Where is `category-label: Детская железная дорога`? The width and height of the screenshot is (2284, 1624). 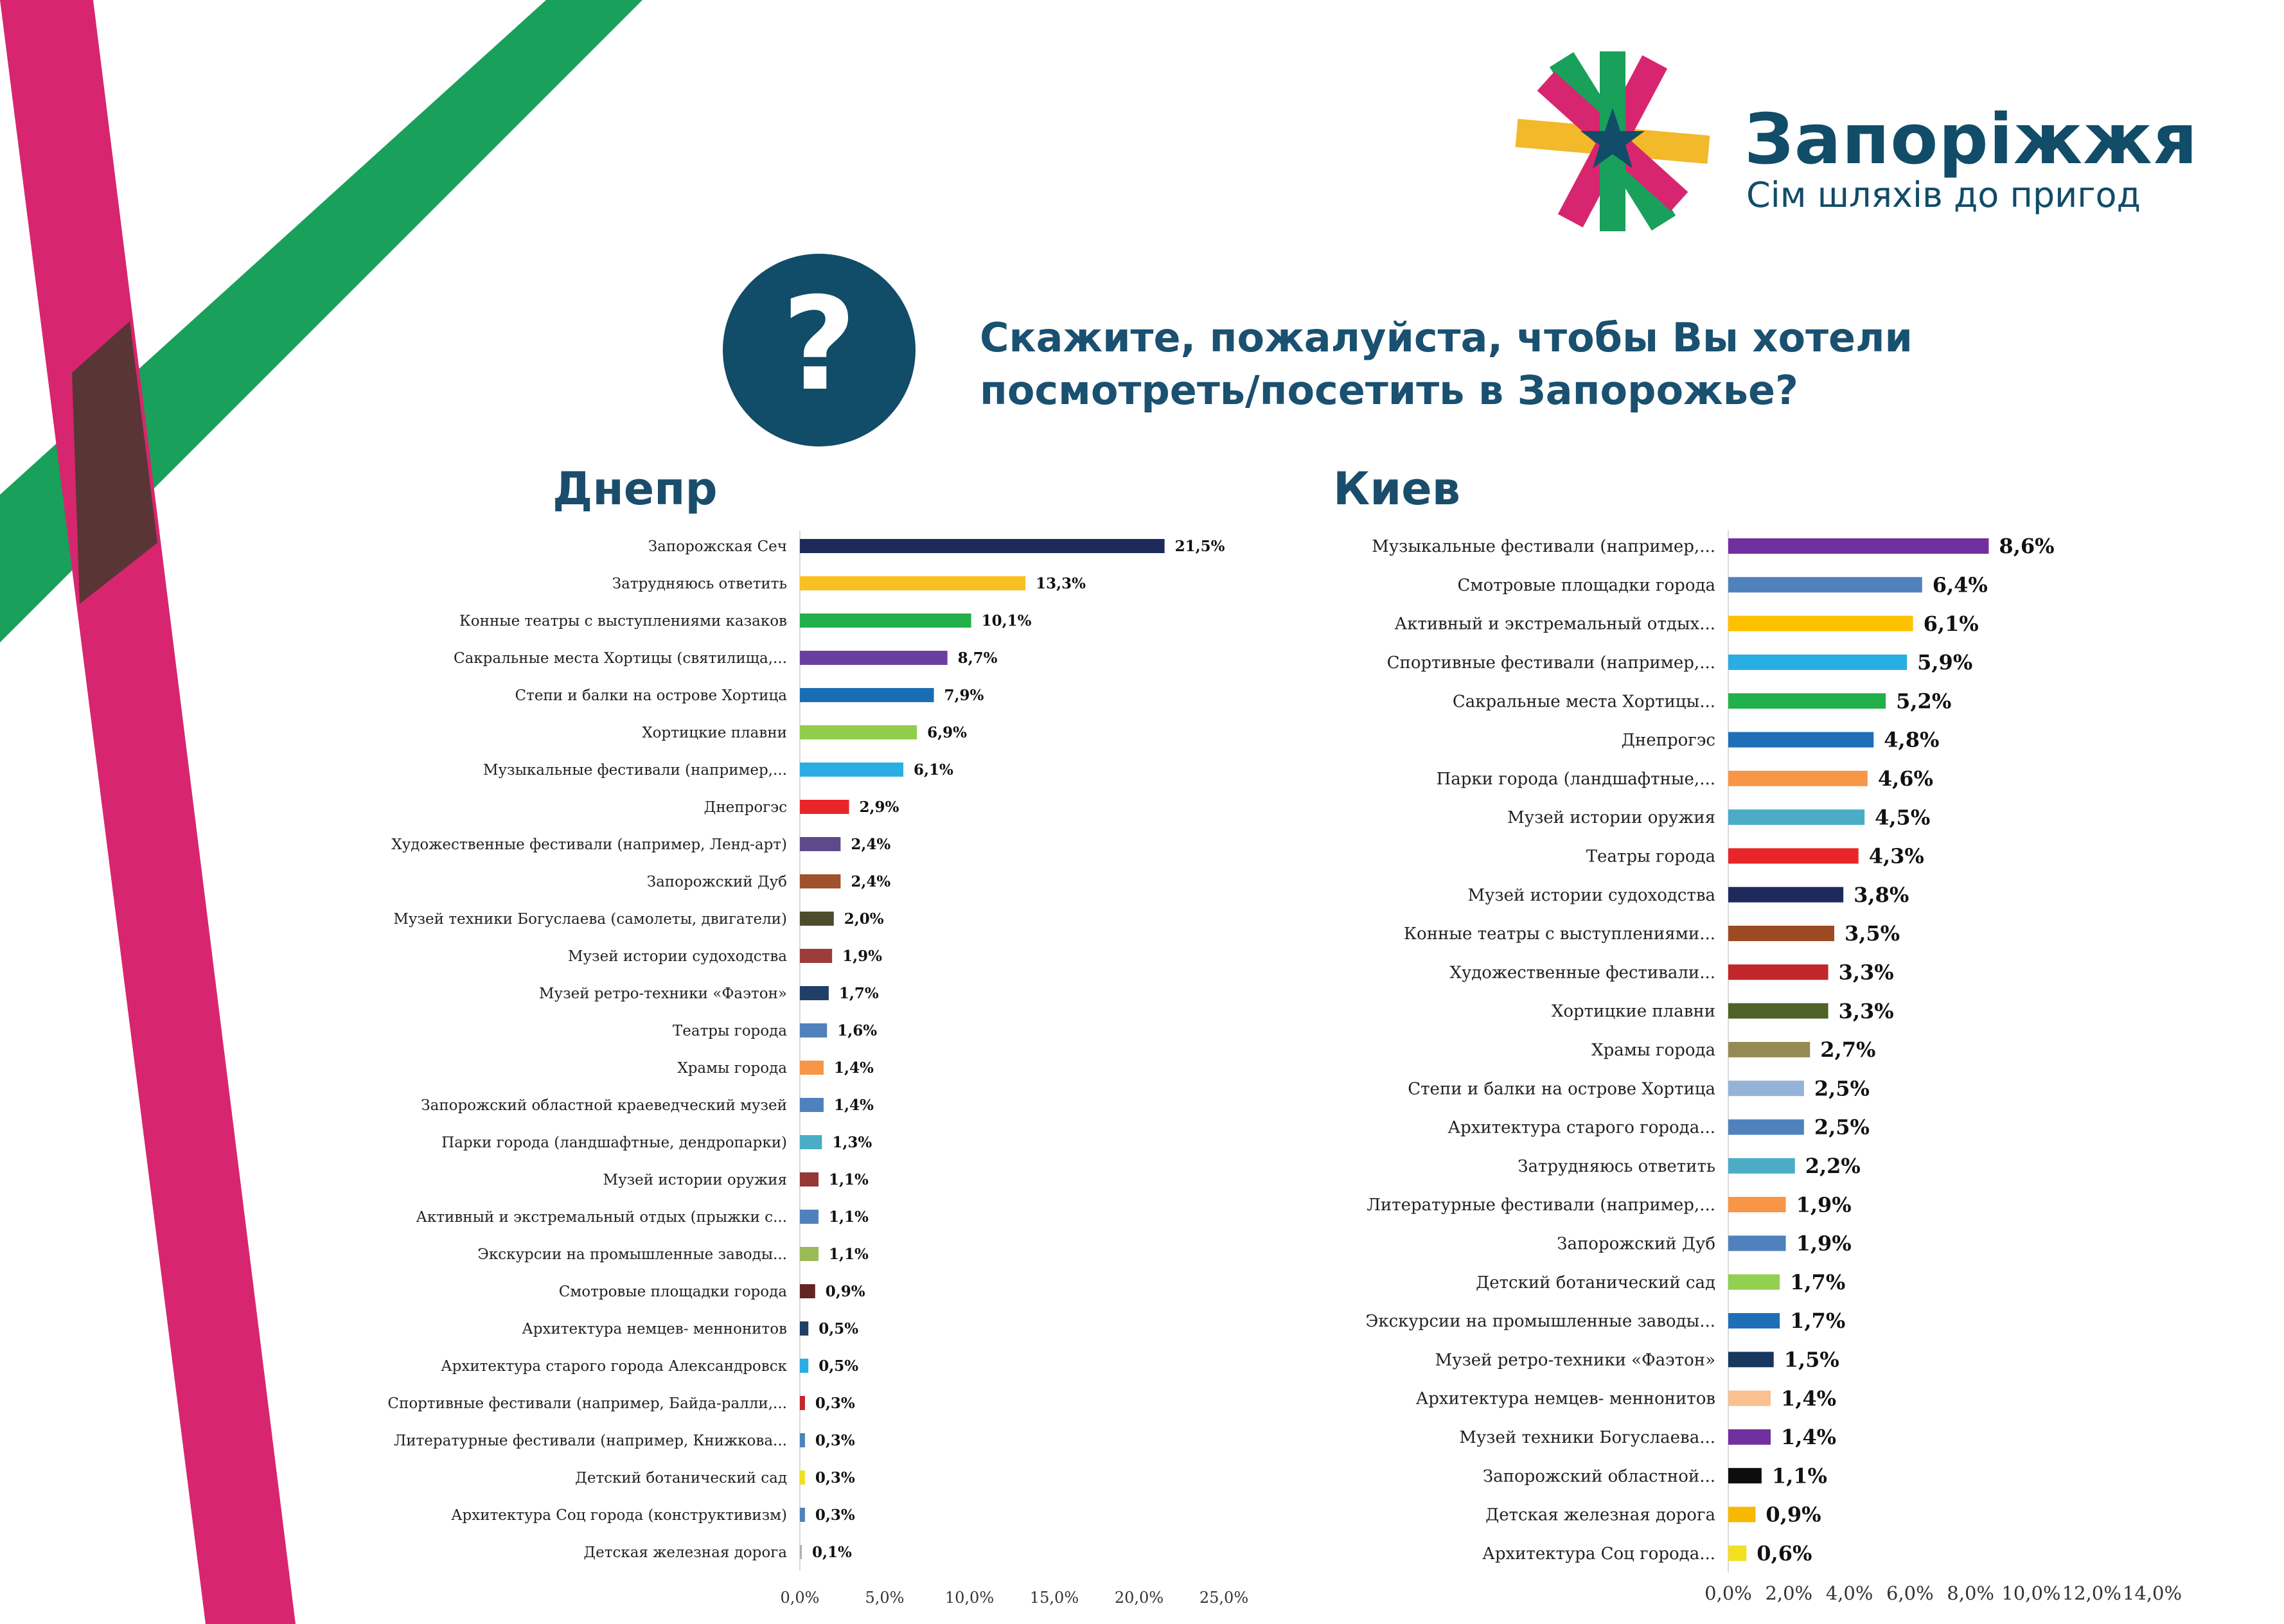 category-label: Детская железная дорога is located at coordinates (1600, 1516).